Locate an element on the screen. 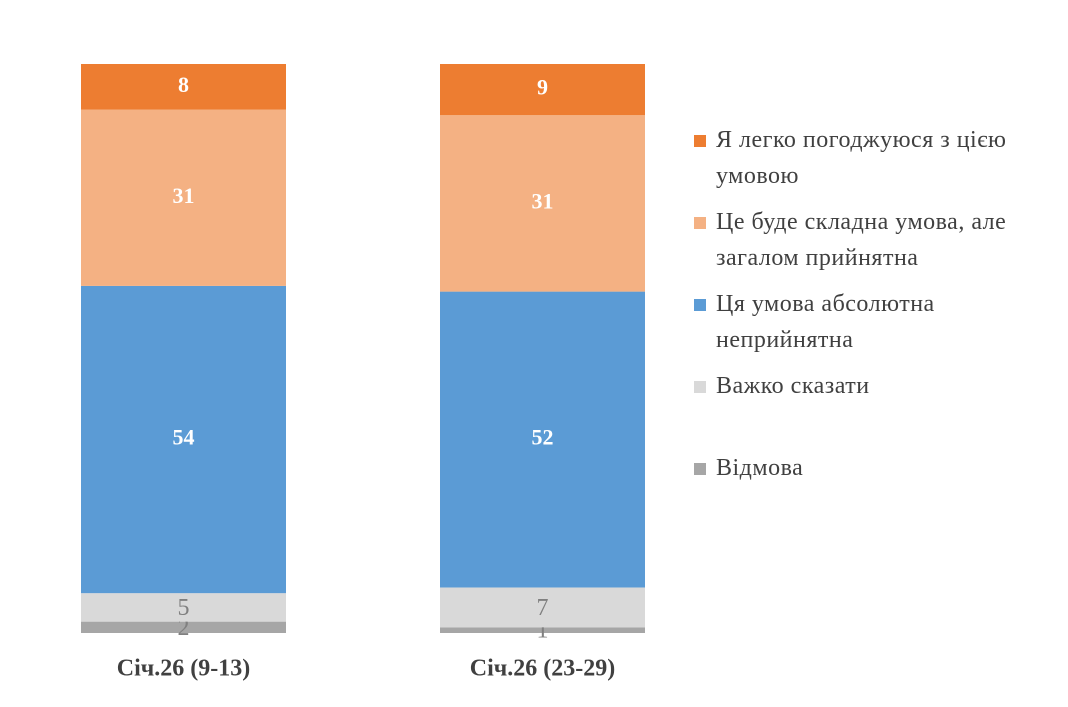 The width and height of the screenshot is (1068, 707). data-label: 5 is located at coordinates (184, 608).